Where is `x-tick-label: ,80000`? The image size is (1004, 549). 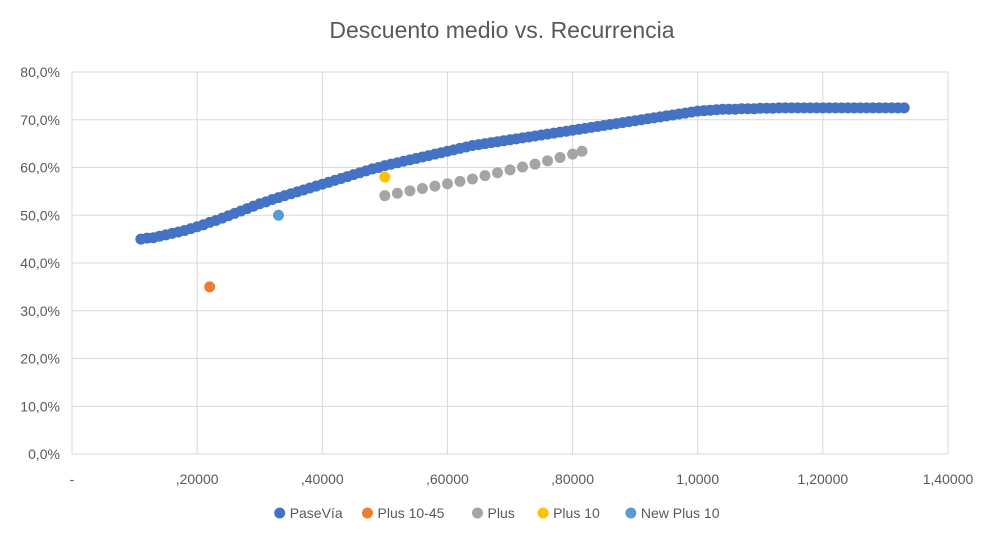
x-tick-label: ,80000 is located at coordinates (572, 479).